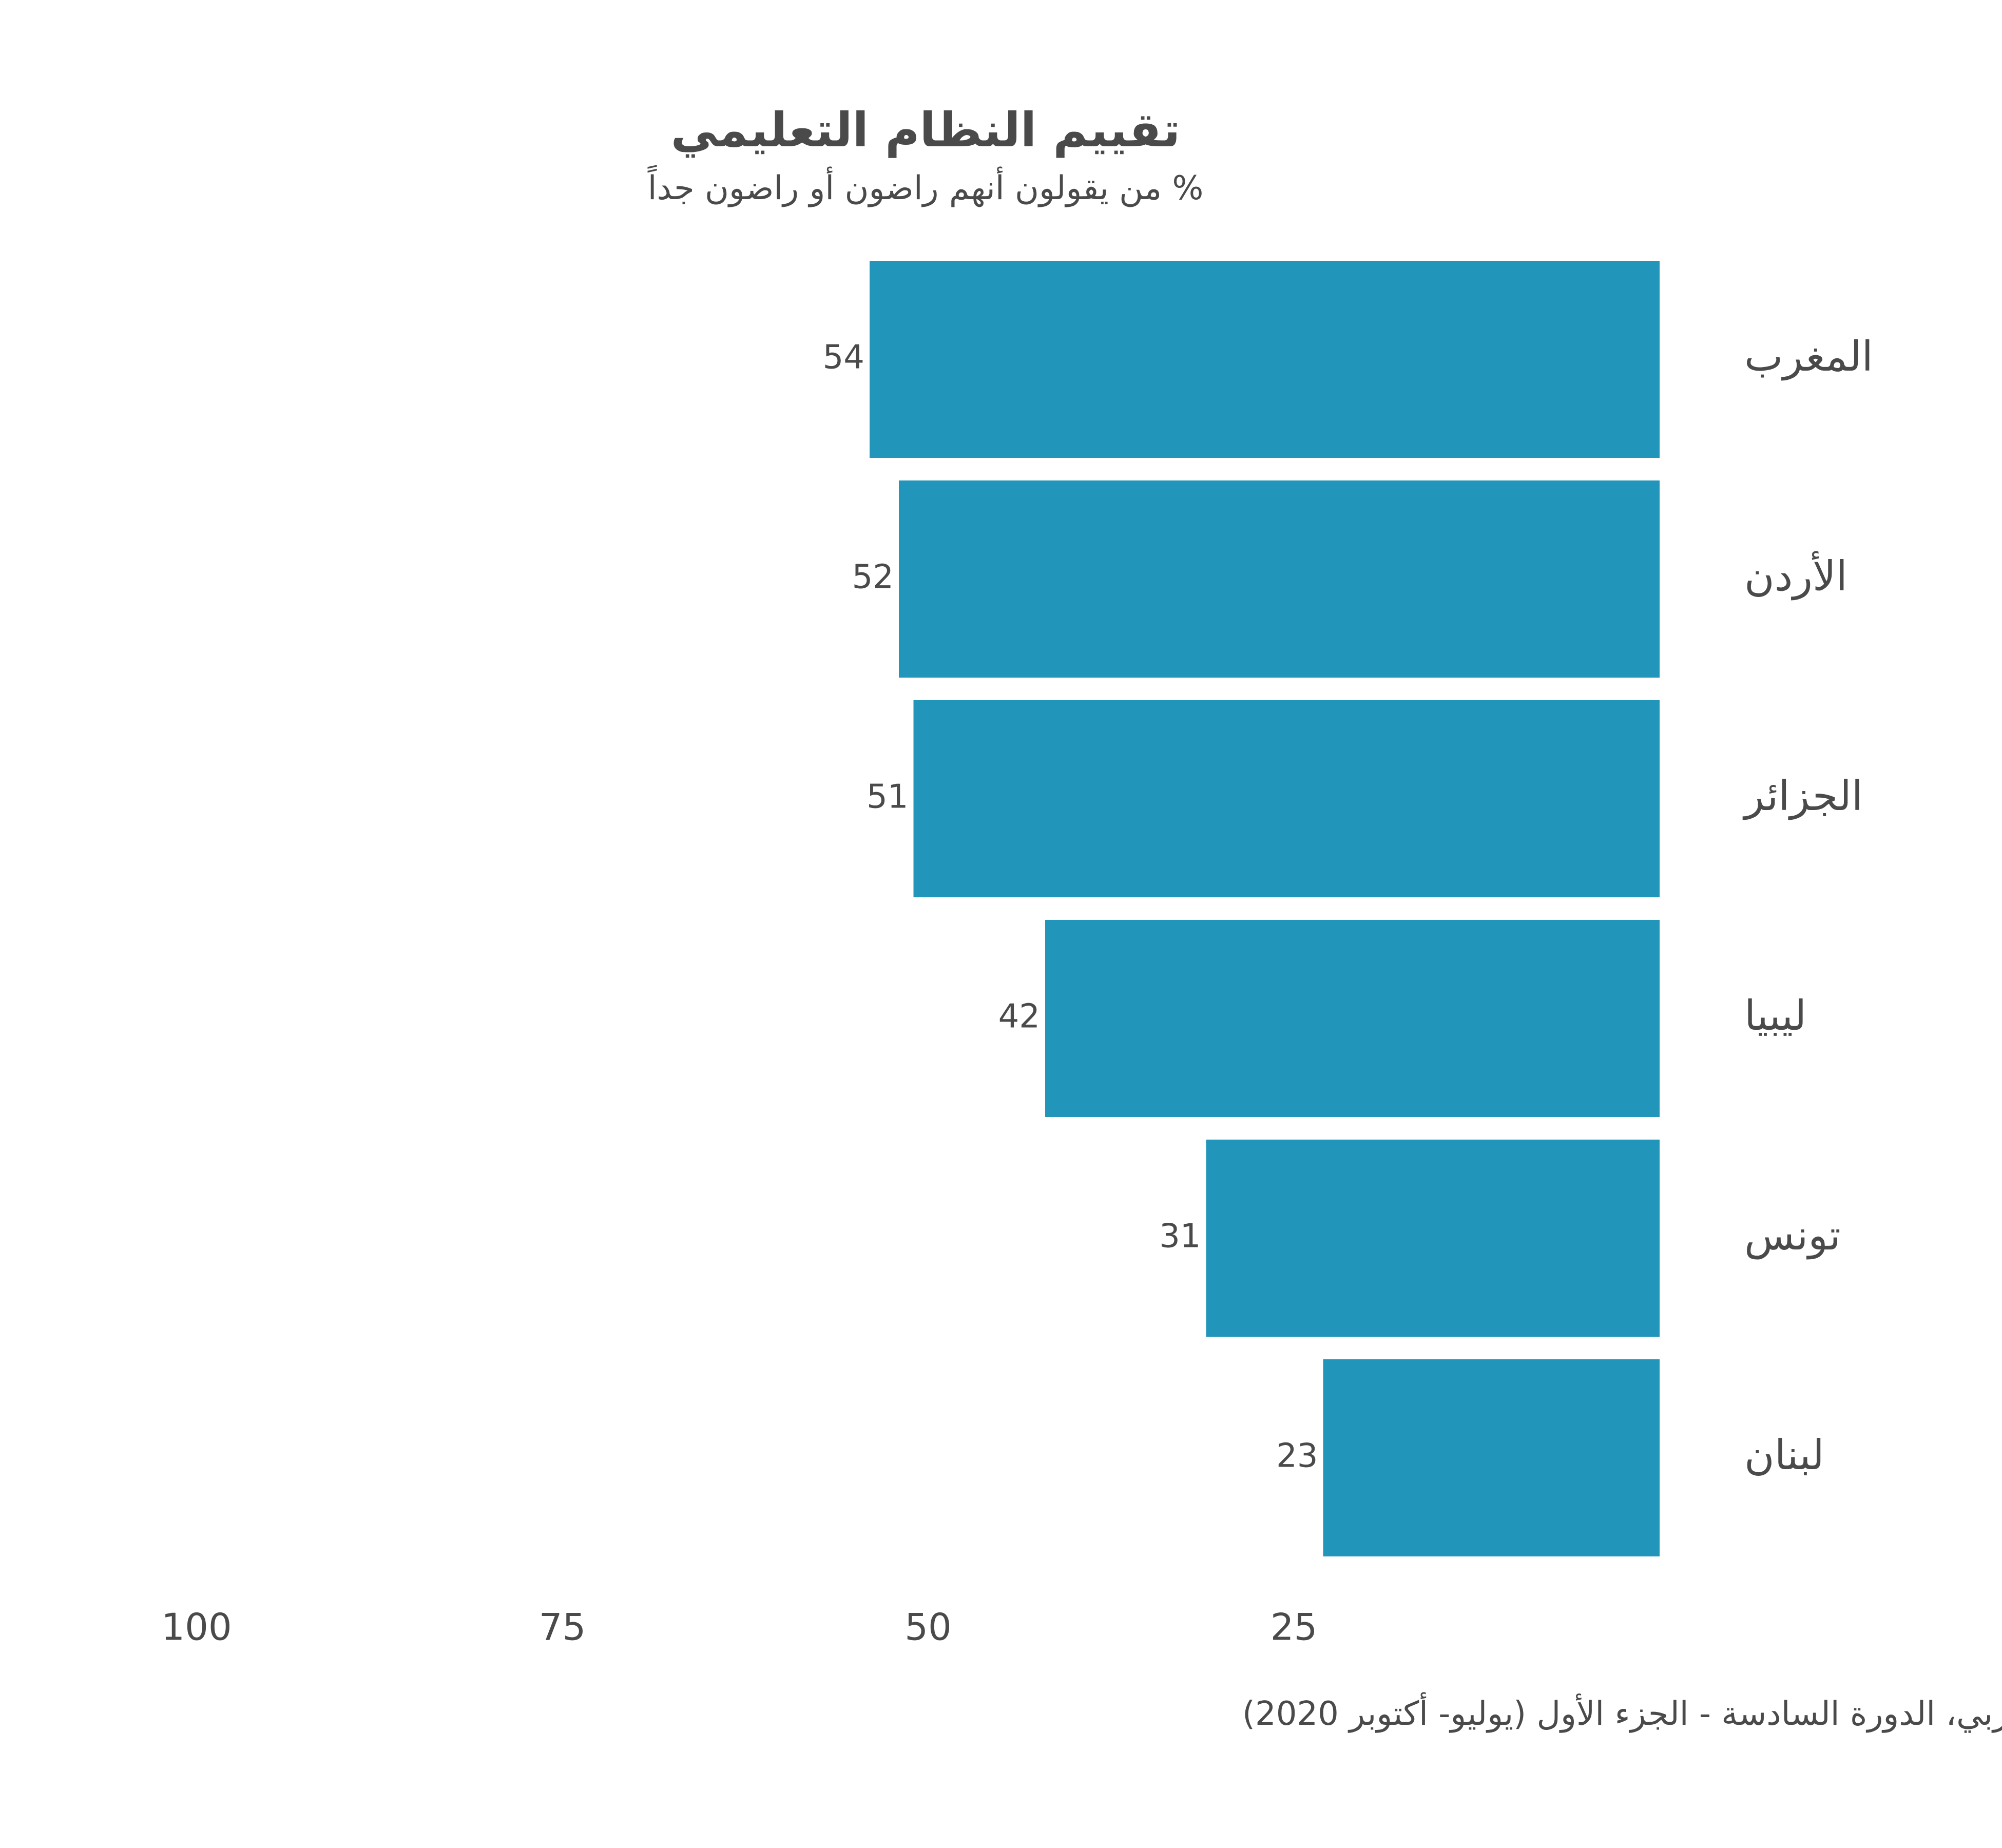 This screenshot has height=1848, width=2002. I want to click on value-label-item-4: 42, so click(1019, 1017).